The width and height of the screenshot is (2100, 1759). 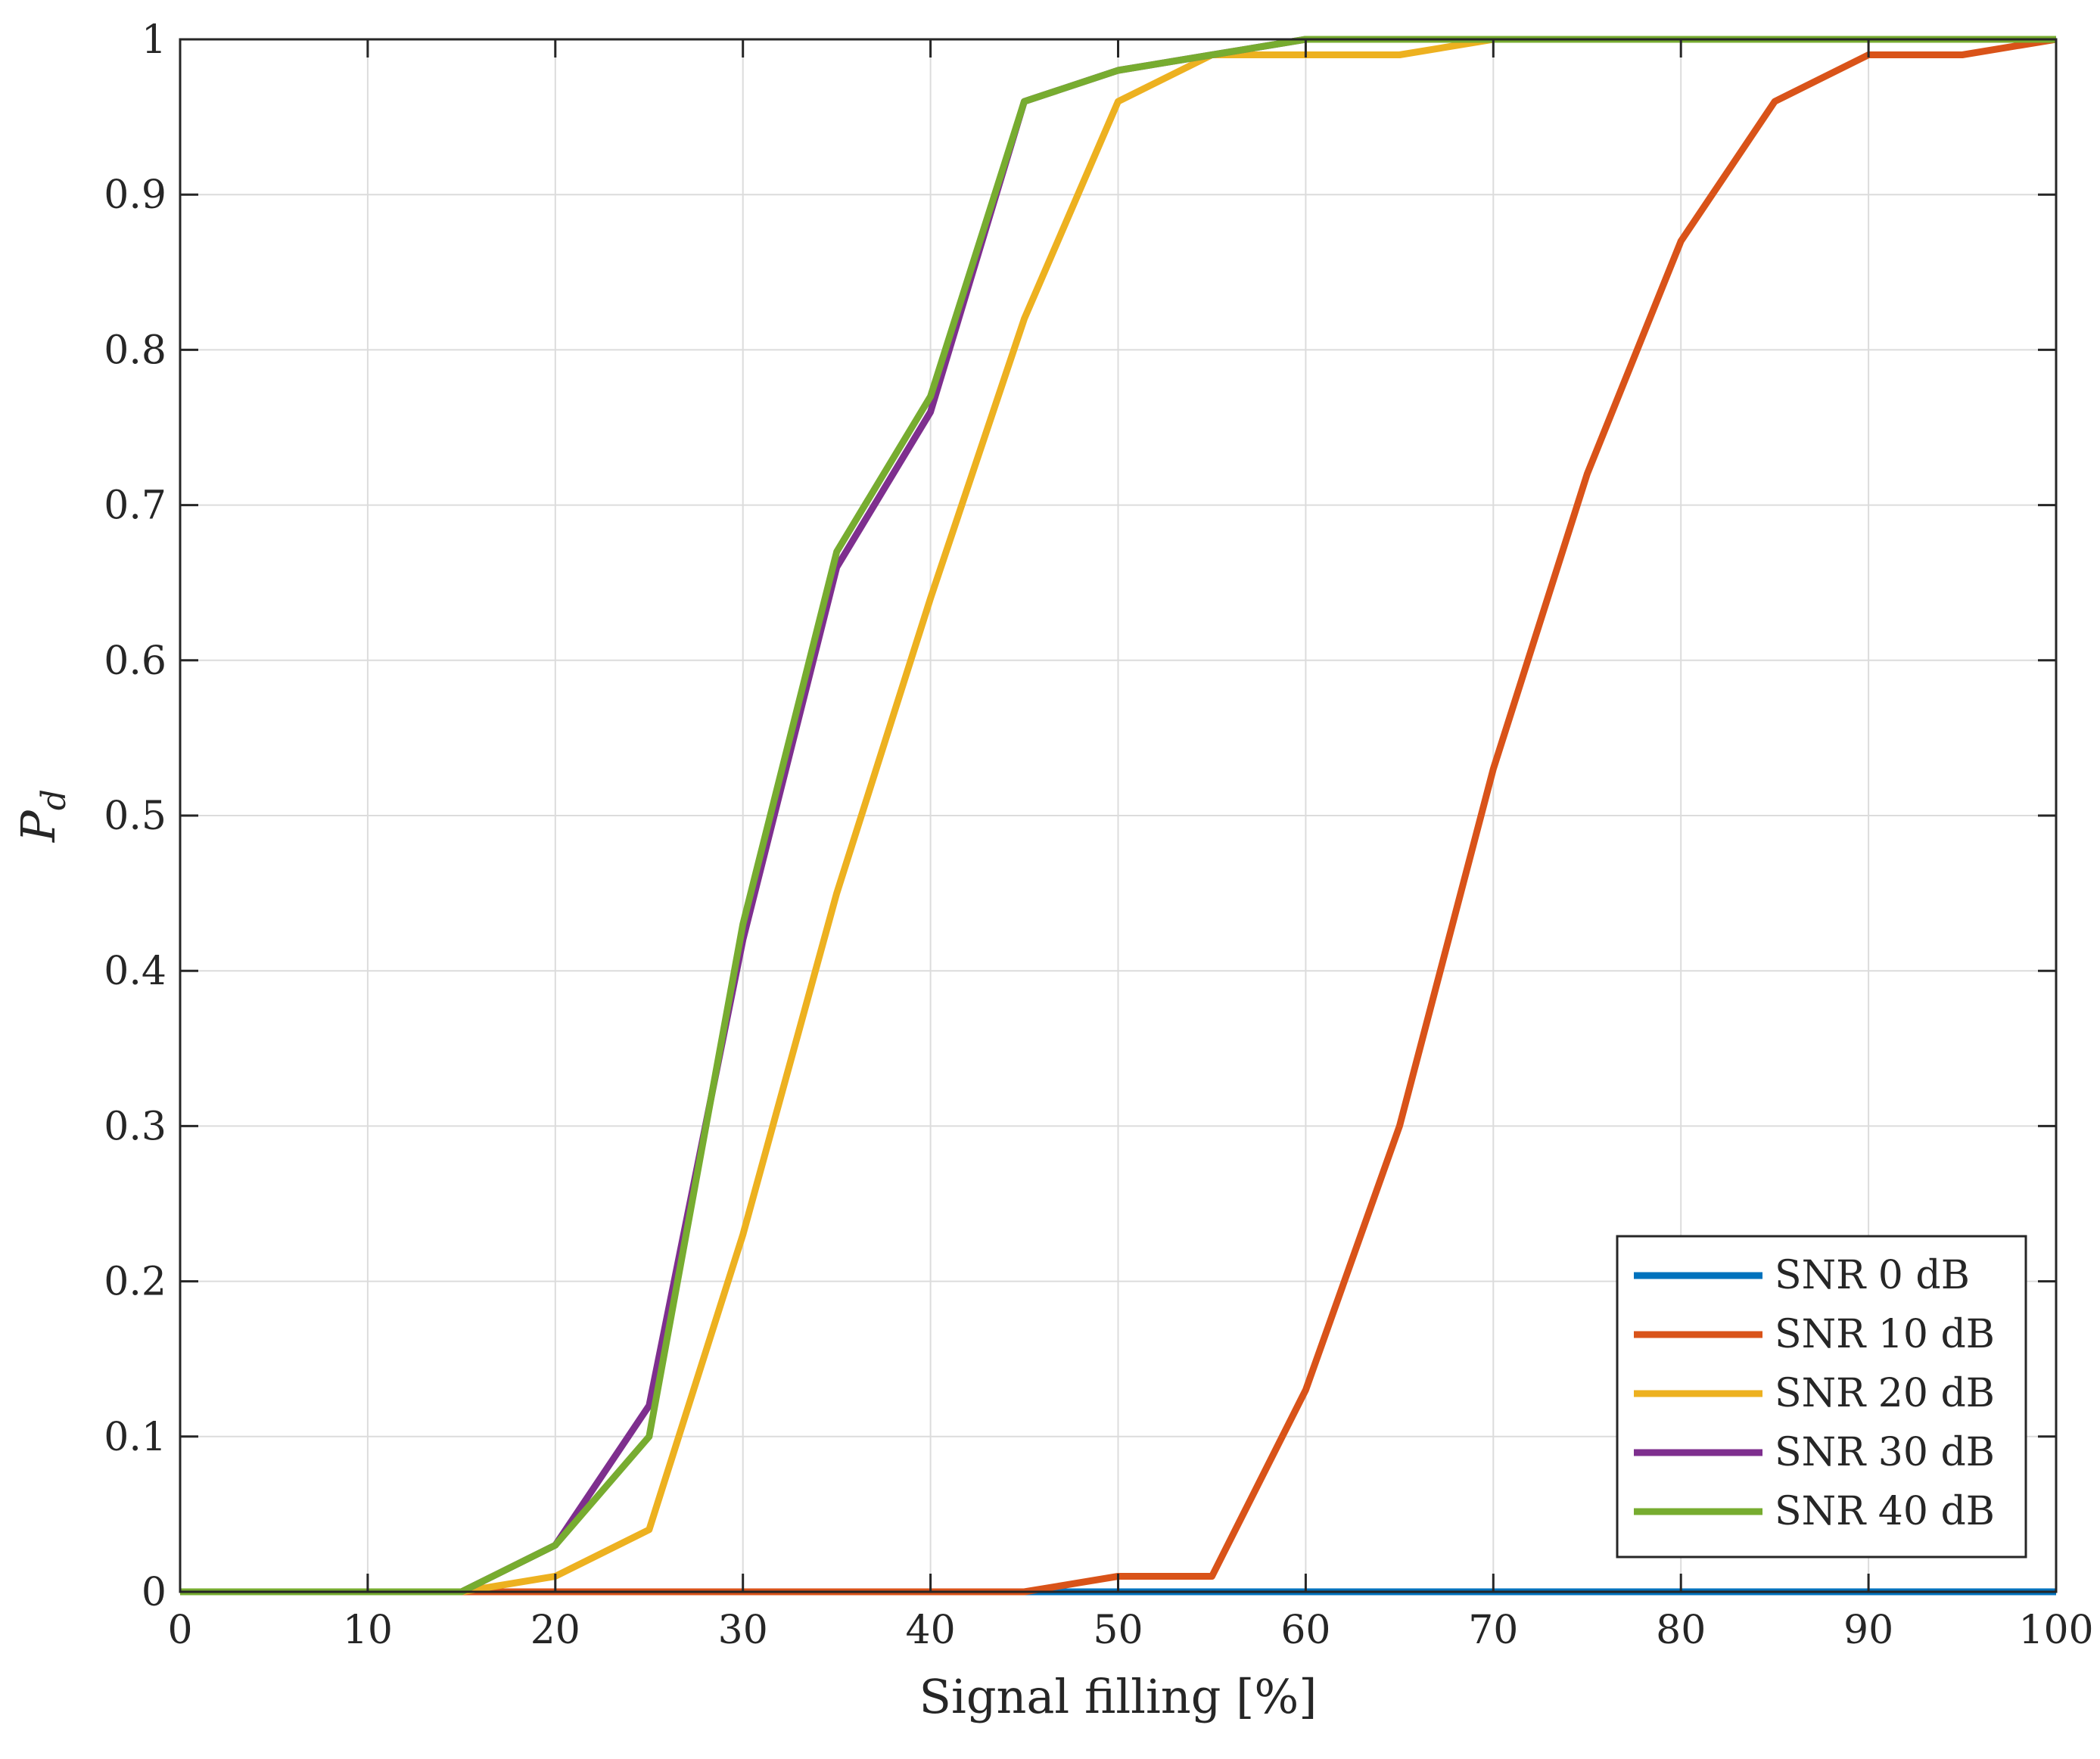 I want to click on y-tick-label: 0, so click(x=154, y=1592).